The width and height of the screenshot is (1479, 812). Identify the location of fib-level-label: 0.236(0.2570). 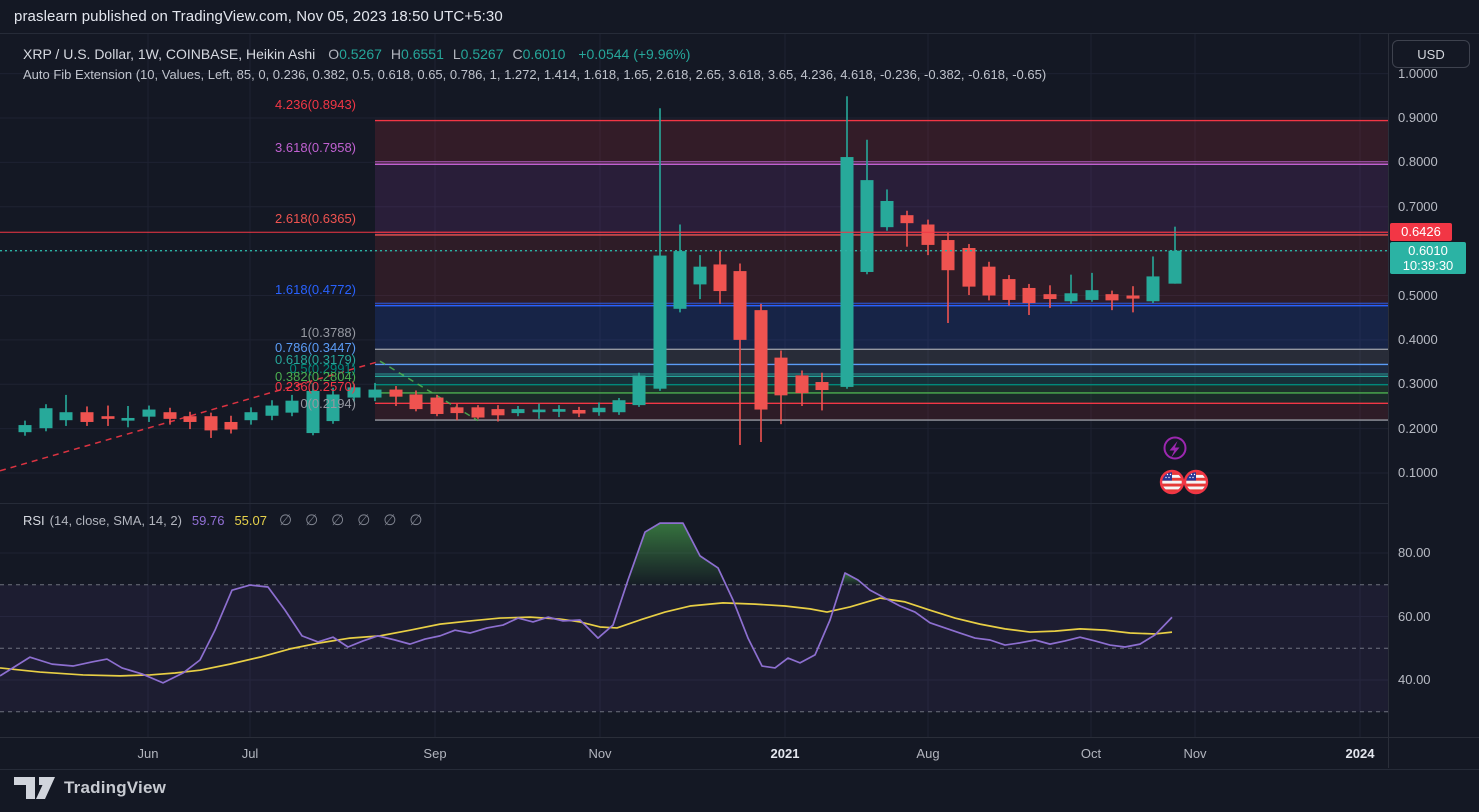
(315, 387).